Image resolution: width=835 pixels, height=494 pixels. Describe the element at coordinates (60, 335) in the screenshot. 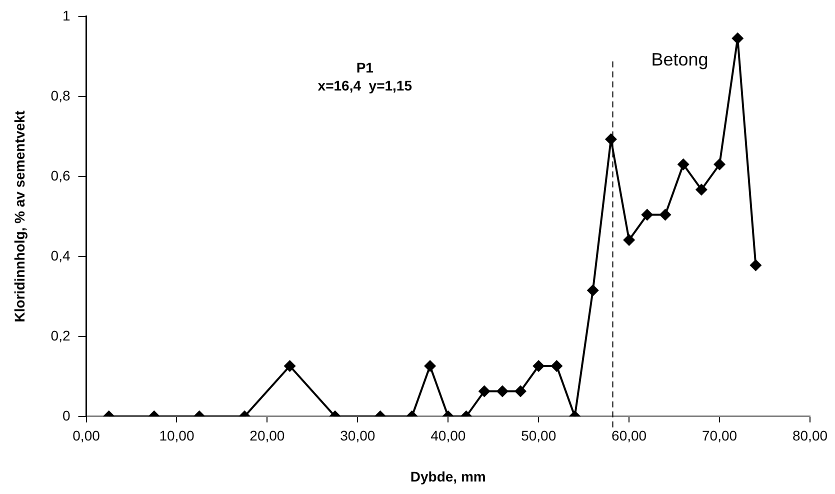

I see `y-tick-label: 0,2` at that location.